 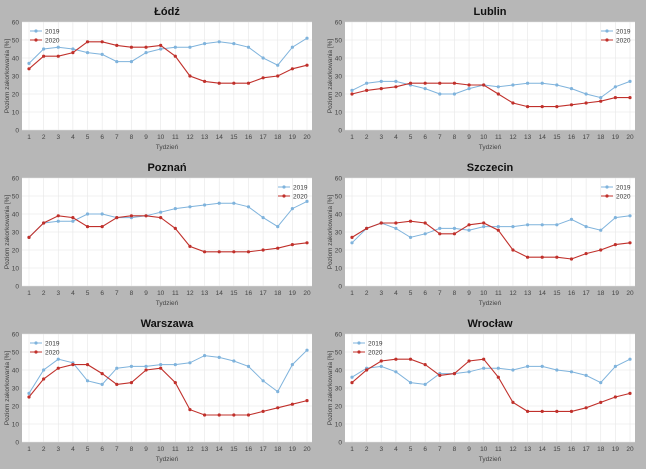 I want to click on chart-title: Lublin, so click(x=490, y=12).